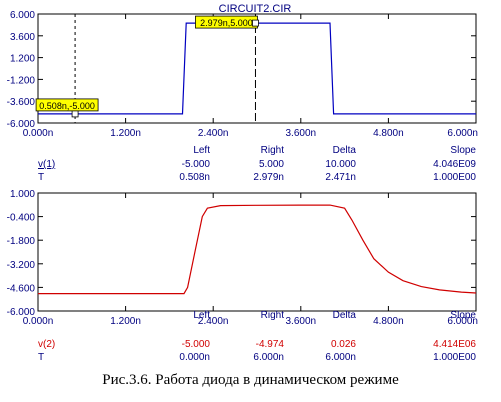  I want to click on y-tick-label: -0.400, so click(21, 218).